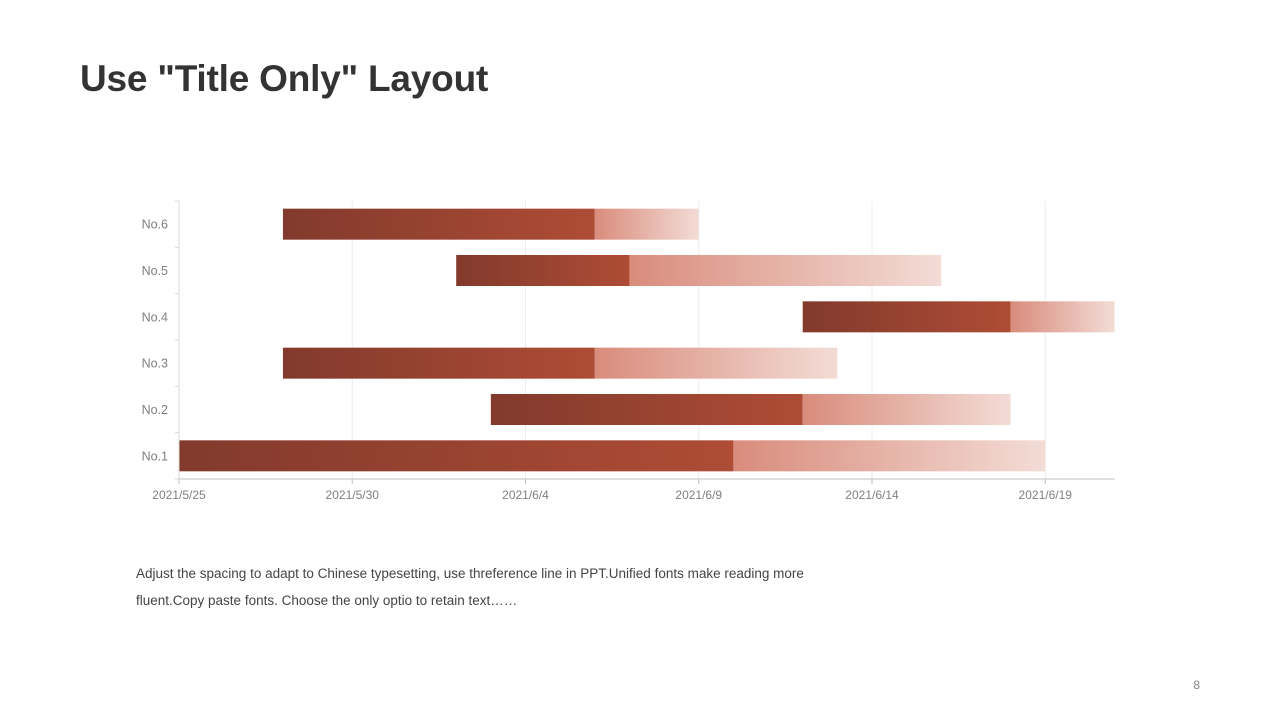 This screenshot has height=720, width=1280. What do you see at coordinates (1046, 495) in the screenshot?
I see `x-tick-label: 2021/6/19` at bounding box center [1046, 495].